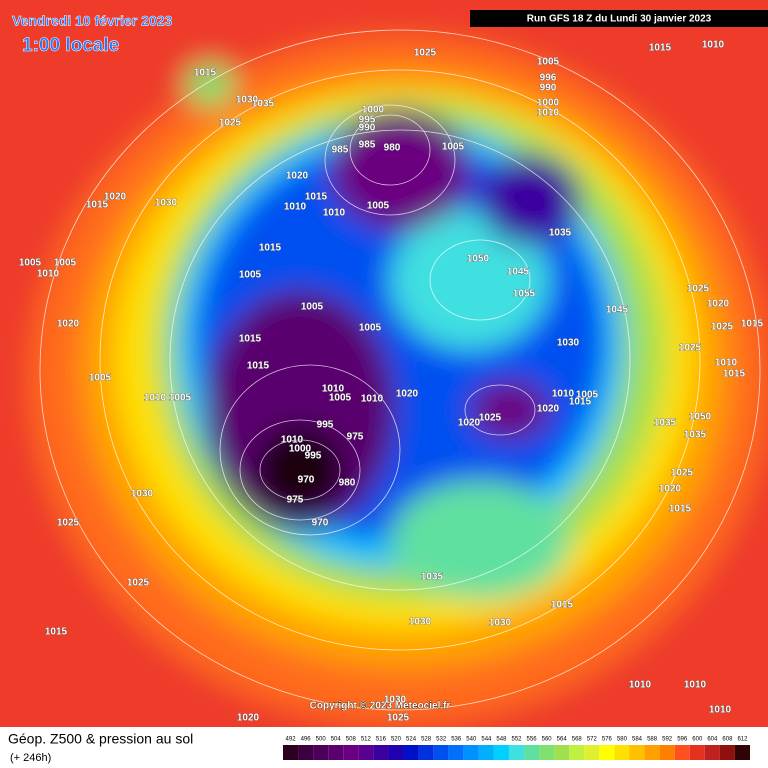 The height and width of the screenshot is (768, 768). I want to click on scale-label: 512, so click(366, 740).